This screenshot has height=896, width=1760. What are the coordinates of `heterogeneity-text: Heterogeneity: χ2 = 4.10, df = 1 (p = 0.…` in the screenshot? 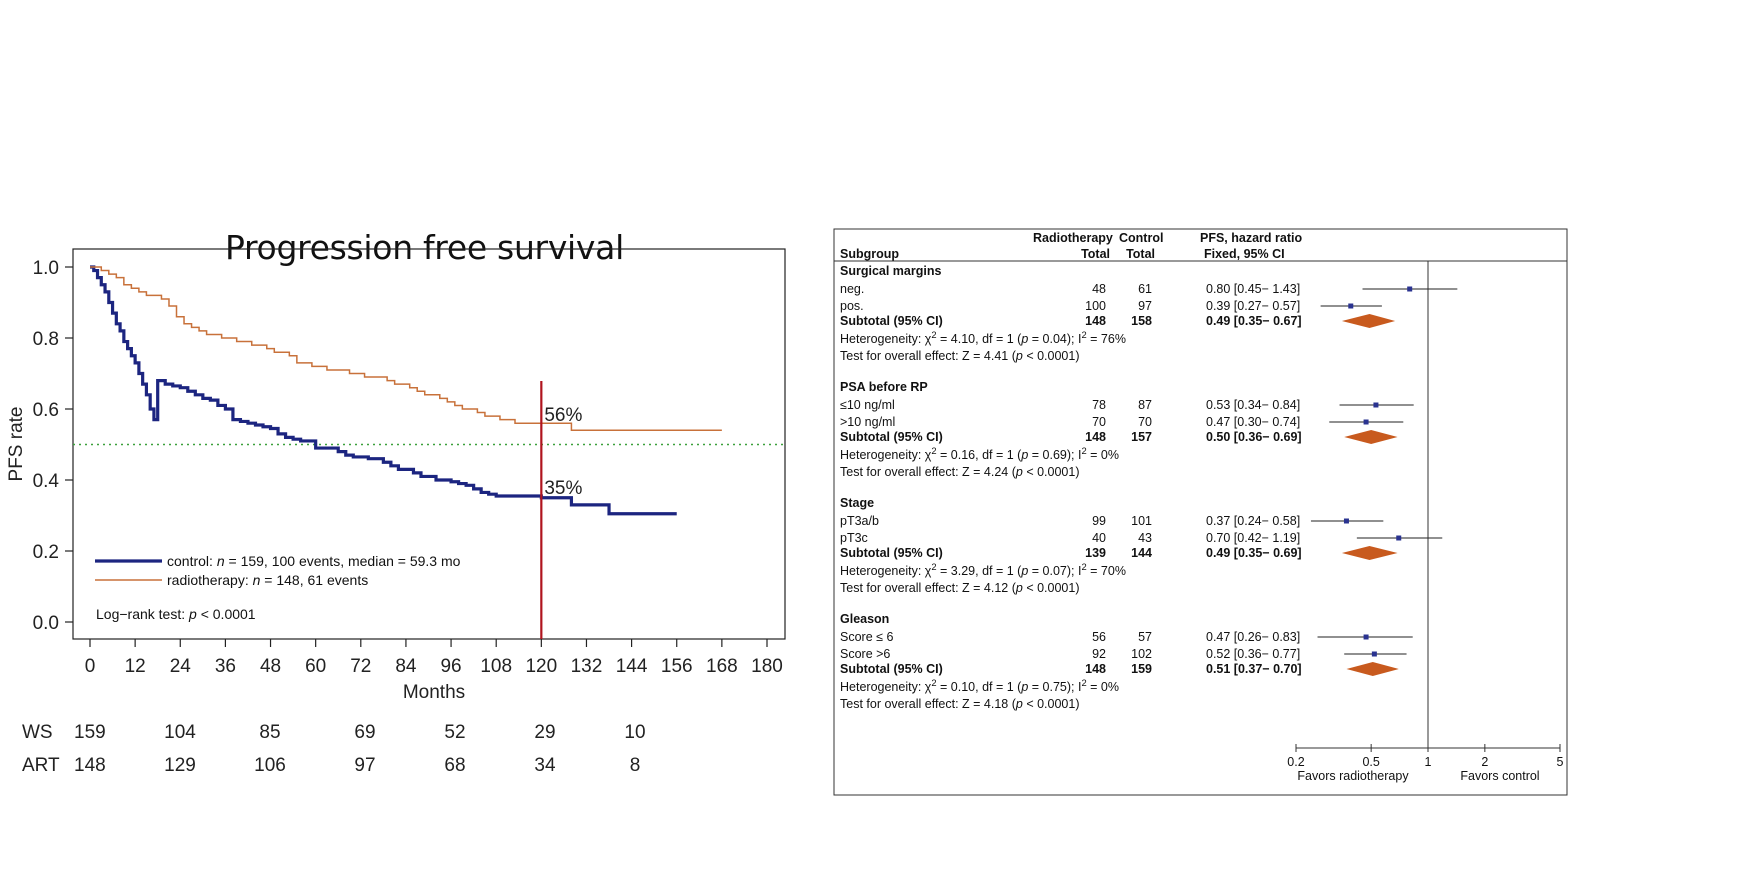 It's located at (983, 338).